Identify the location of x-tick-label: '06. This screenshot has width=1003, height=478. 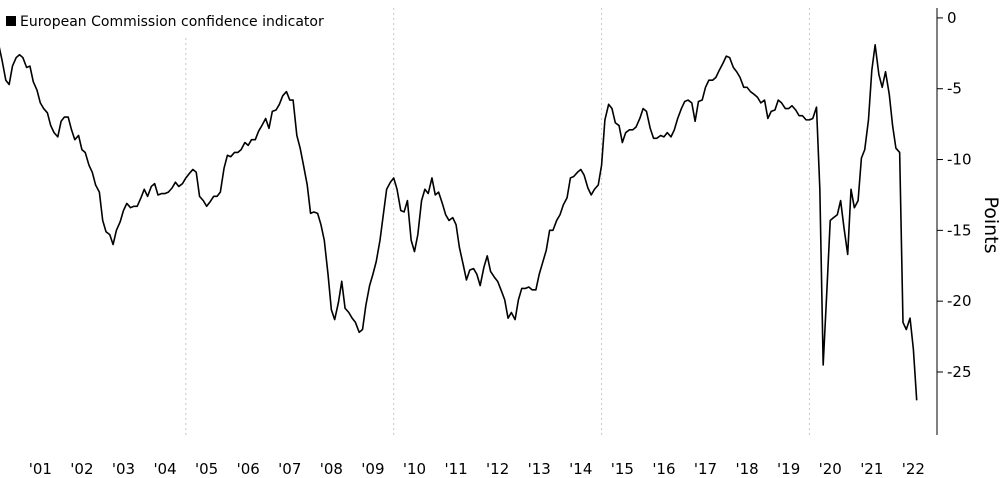
(248, 469).